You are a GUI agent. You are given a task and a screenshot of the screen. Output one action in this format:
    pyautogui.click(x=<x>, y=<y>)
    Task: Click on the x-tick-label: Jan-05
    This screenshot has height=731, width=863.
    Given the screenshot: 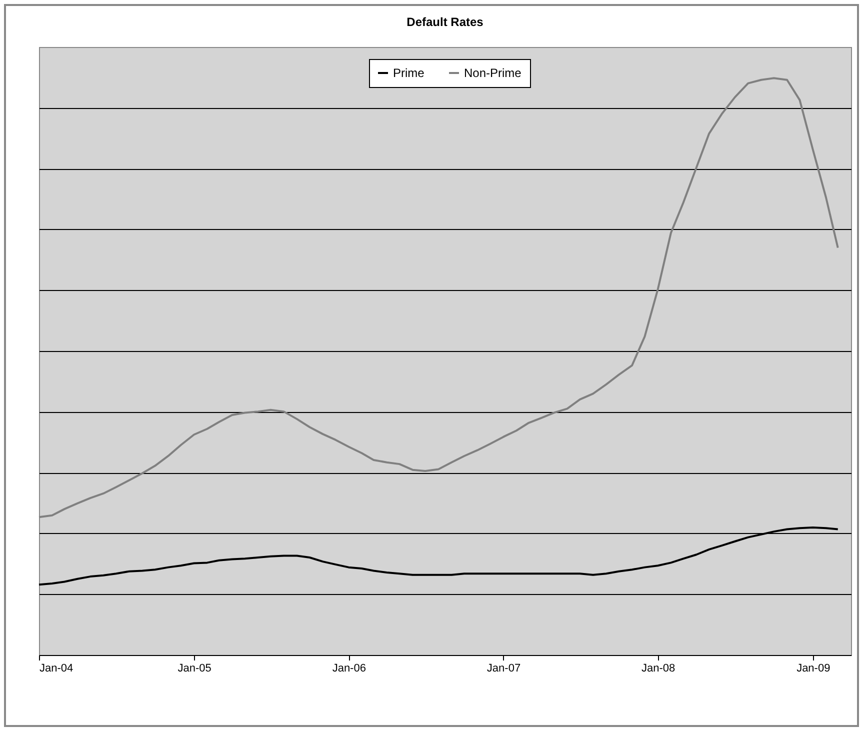 What is the action you would take?
    pyautogui.click(x=195, y=668)
    